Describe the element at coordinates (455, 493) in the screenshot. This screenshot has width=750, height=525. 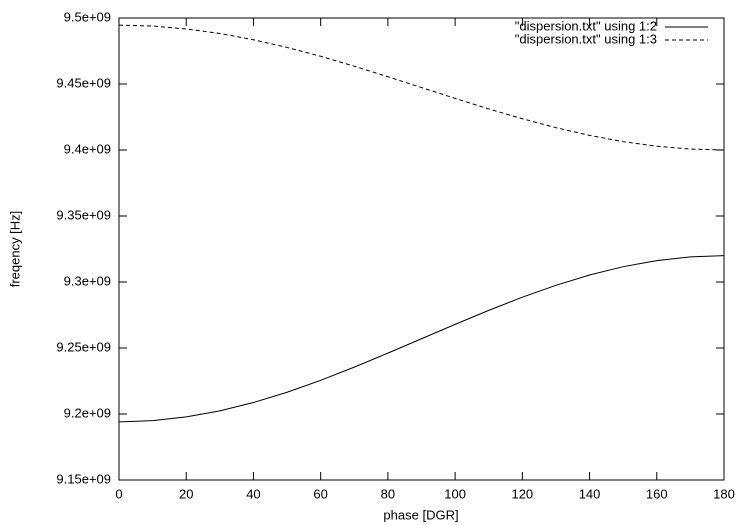
I see `x-tick-label: 100` at that location.